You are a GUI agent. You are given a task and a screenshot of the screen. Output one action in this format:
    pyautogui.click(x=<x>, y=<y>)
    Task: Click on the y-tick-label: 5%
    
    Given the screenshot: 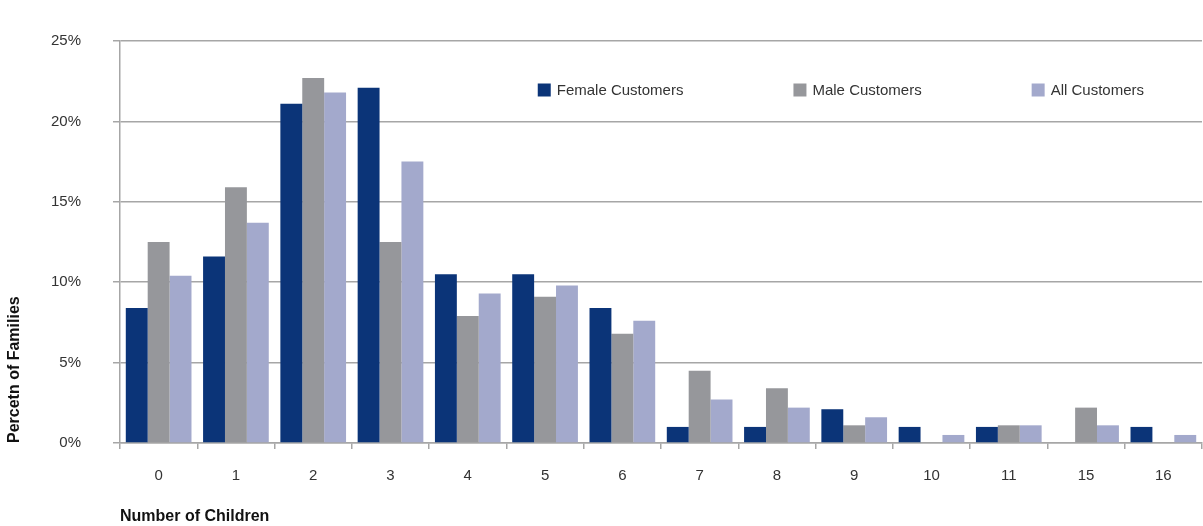 What is the action you would take?
    pyautogui.click(x=70, y=361)
    